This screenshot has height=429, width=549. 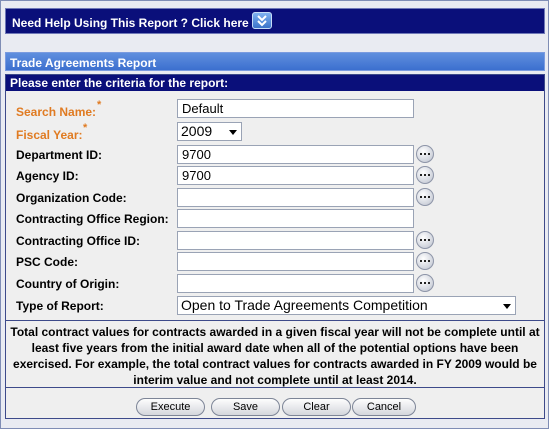 I want to click on save-button: Save, so click(x=245, y=407).